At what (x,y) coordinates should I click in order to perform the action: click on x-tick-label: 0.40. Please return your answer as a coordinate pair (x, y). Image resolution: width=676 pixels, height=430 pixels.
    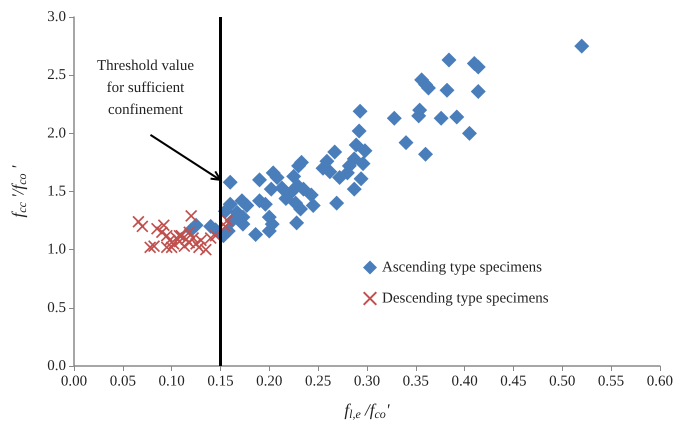
    Looking at the image, I should click on (464, 382).